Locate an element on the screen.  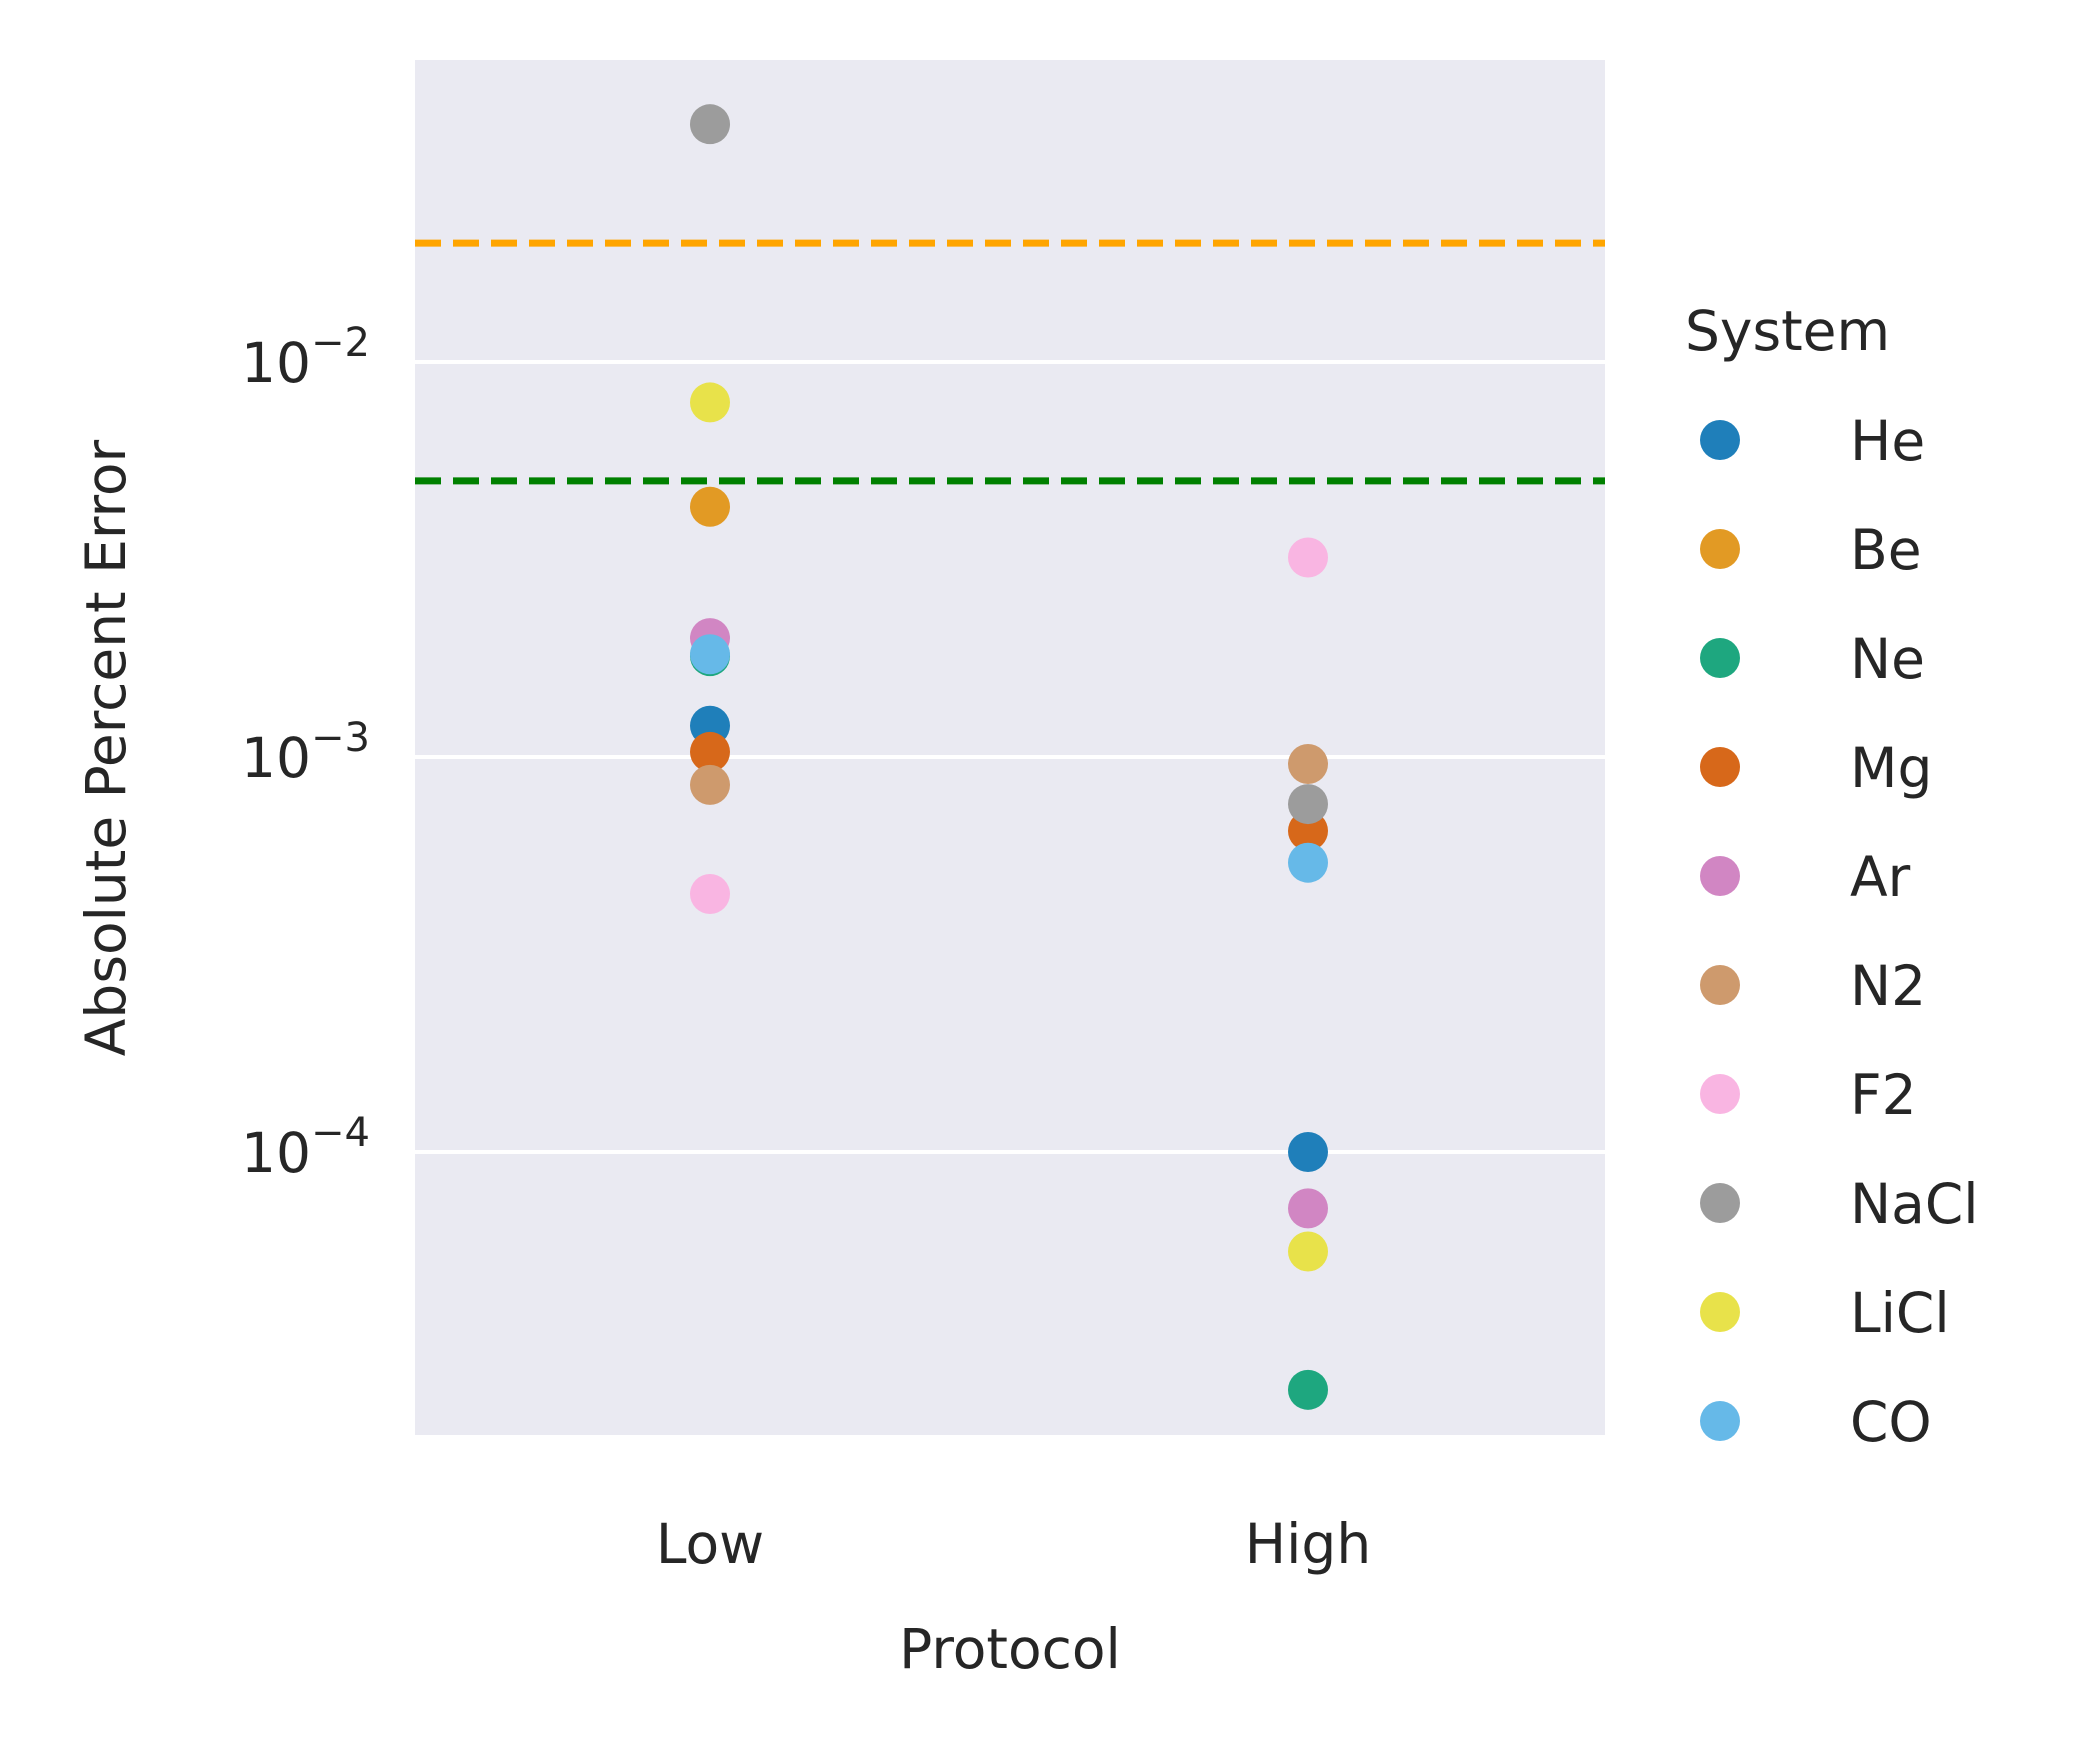
legend-label-licl: LiCl is located at coordinates (1900, 1313).